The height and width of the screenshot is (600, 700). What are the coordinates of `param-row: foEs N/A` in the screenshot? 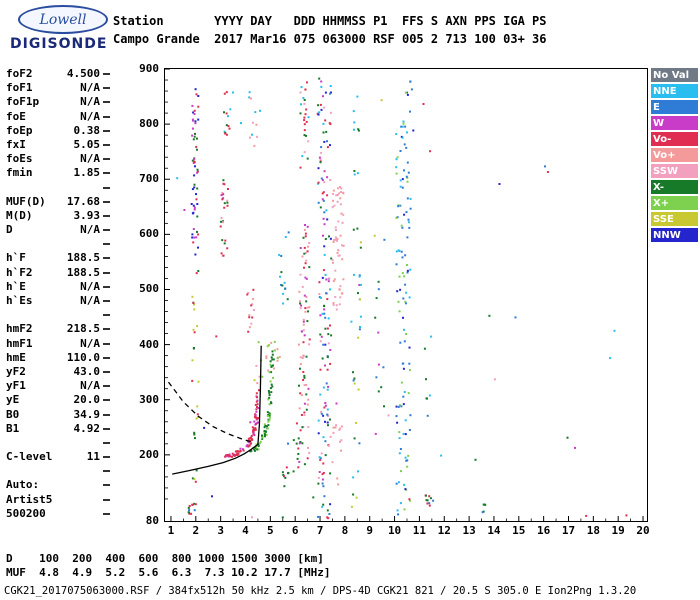 It's located at (58, 158).